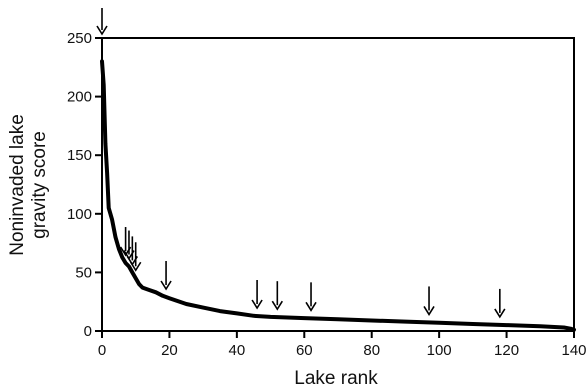  Describe the element at coordinates (79, 155) in the screenshot. I see `y-tick-label: 150` at that location.